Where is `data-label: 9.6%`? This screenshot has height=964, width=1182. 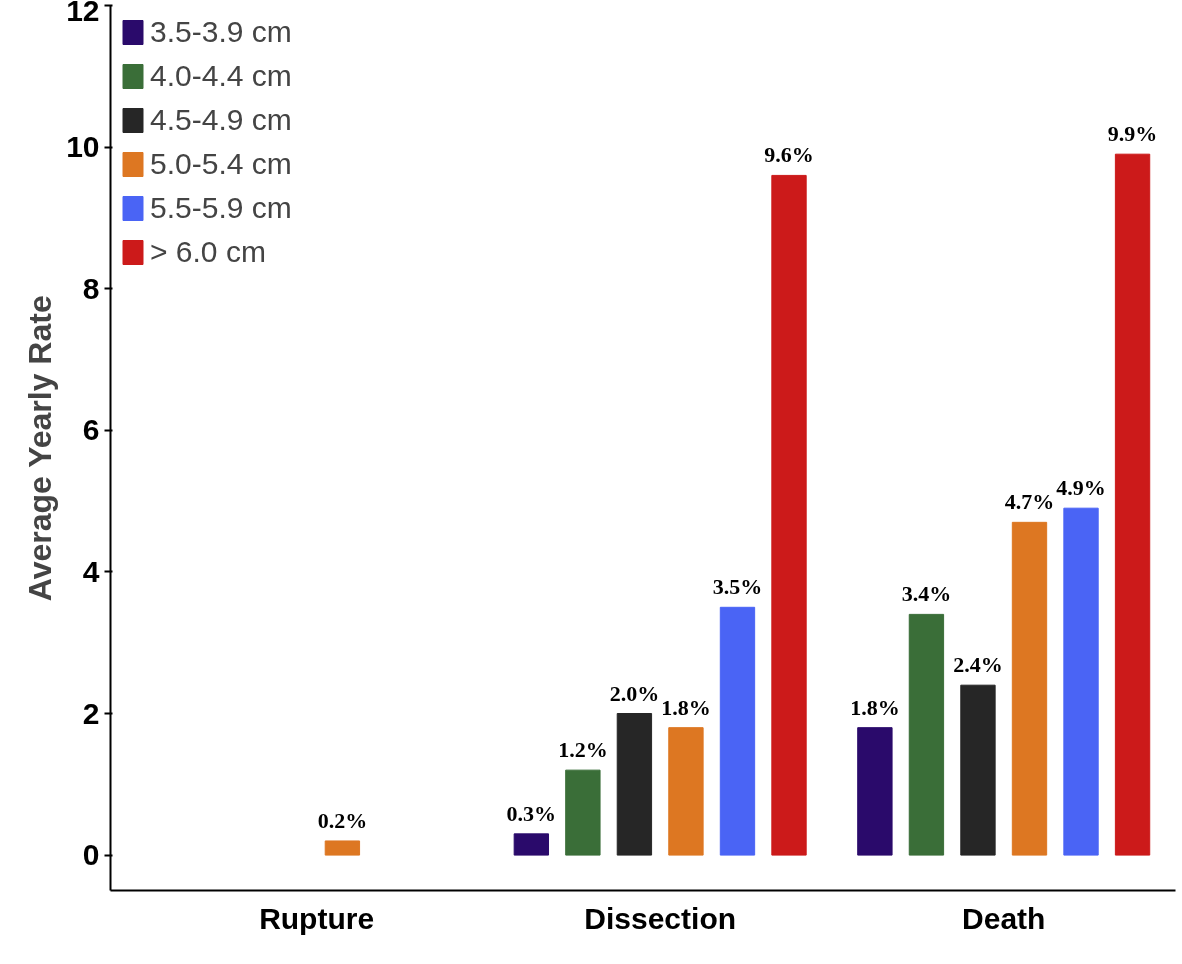
data-label: 9.6% is located at coordinates (789, 155).